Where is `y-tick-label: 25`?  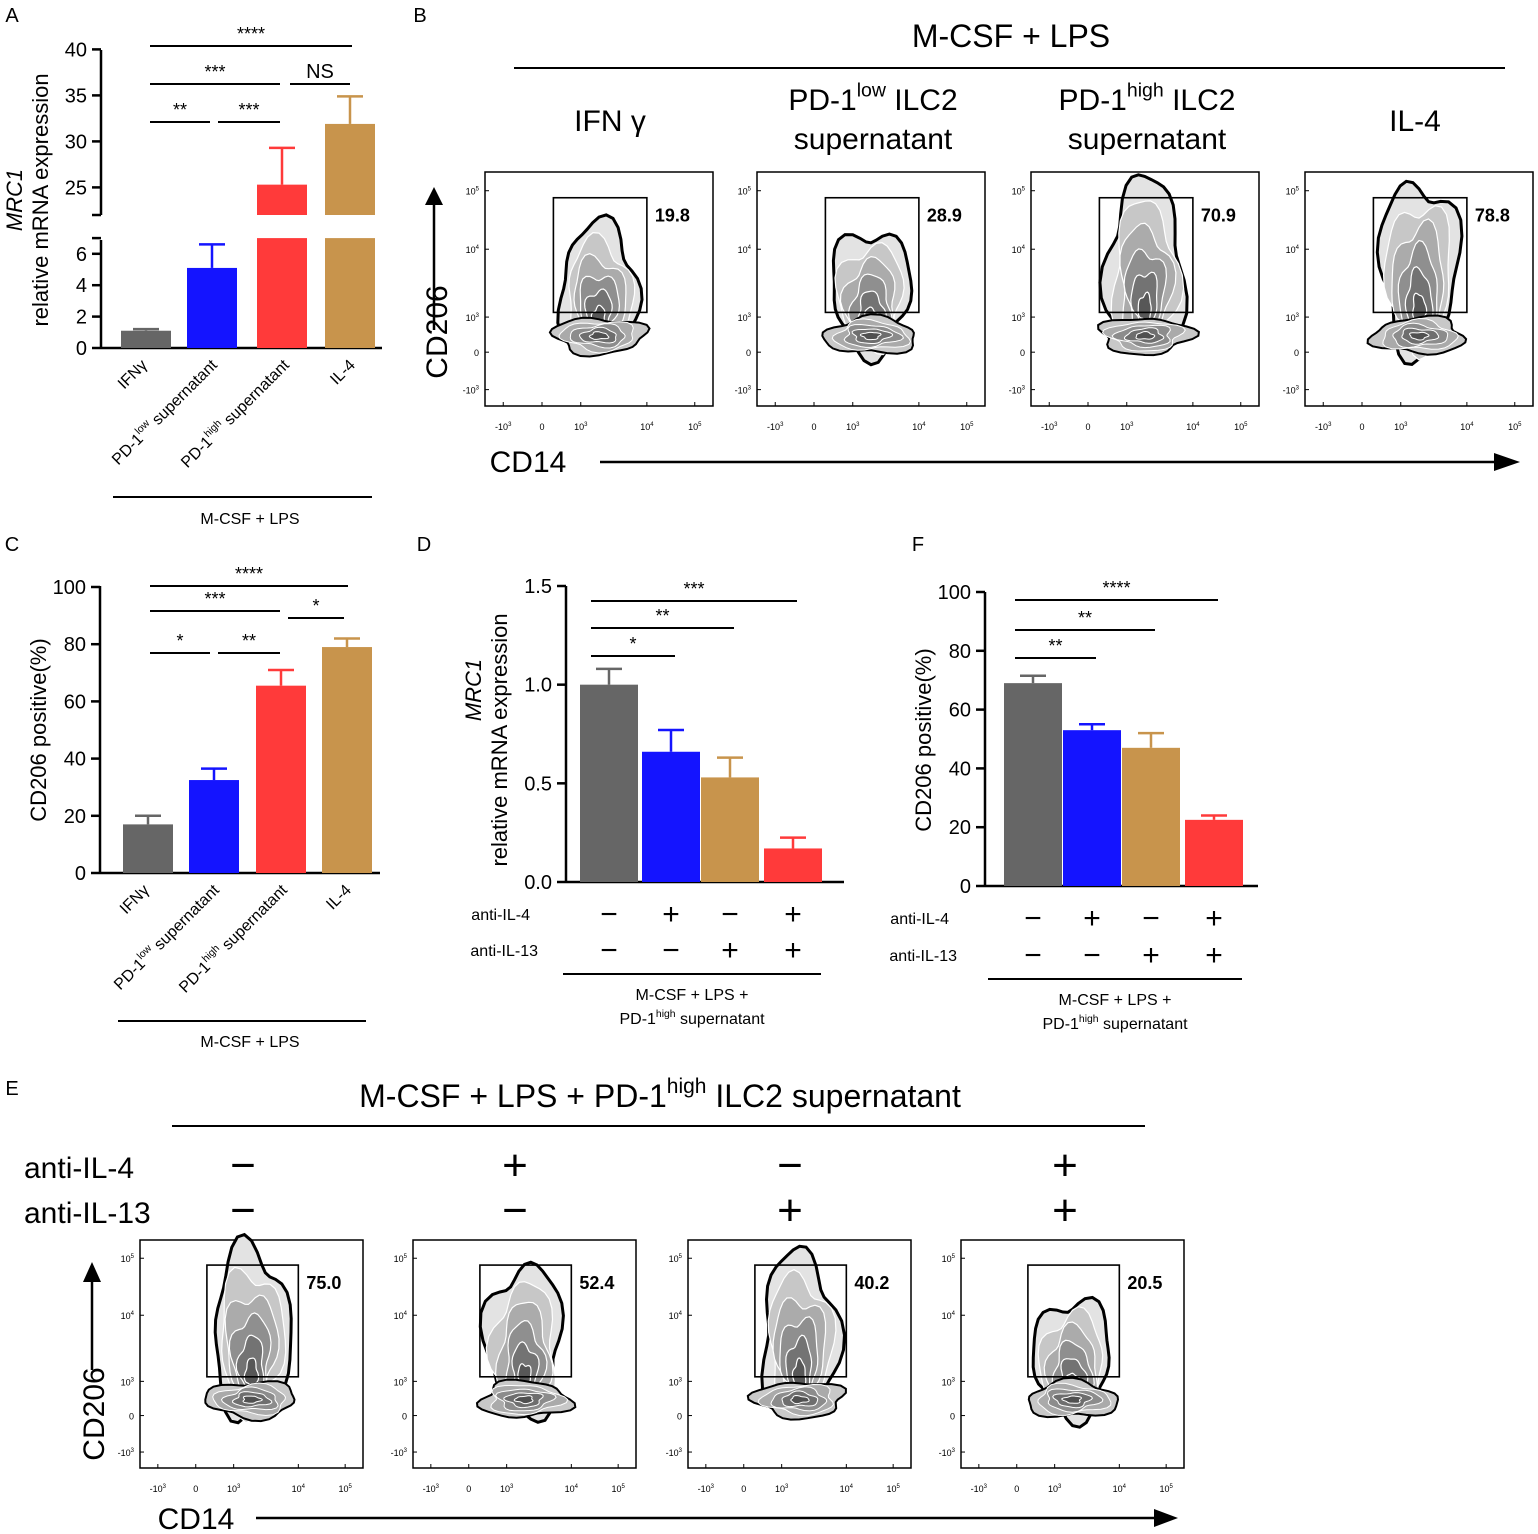
y-tick-label: 25 is located at coordinates (76, 188).